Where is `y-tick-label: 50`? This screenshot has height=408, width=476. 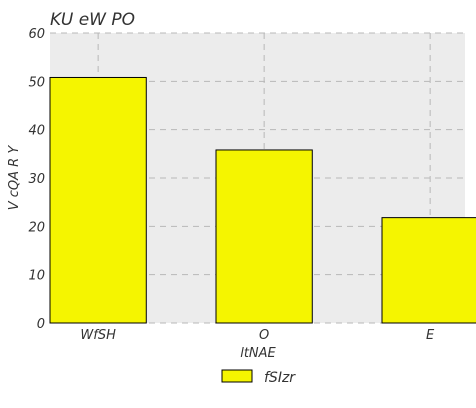
y-tick-label: 50 is located at coordinates (36, 82).